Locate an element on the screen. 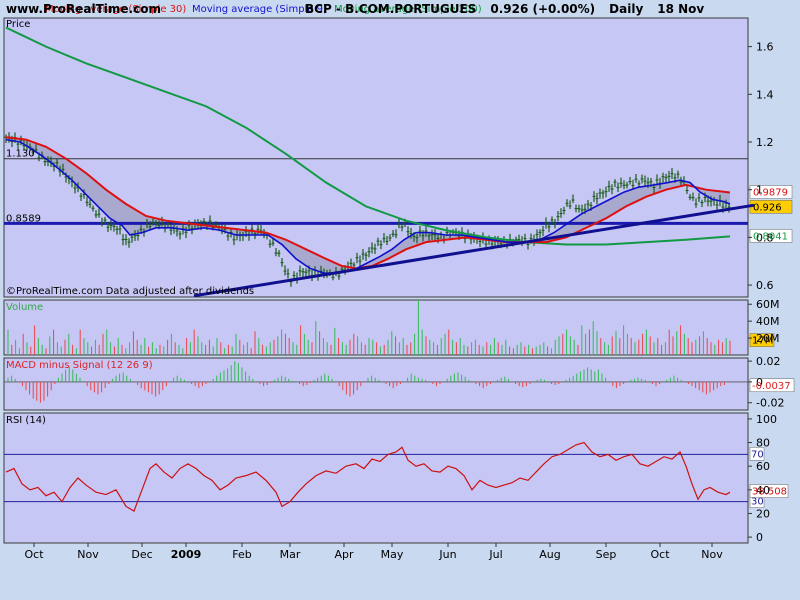 The image size is (800, 600). macd-y-tick-label: -0.02 is located at coordinates (770, 403).